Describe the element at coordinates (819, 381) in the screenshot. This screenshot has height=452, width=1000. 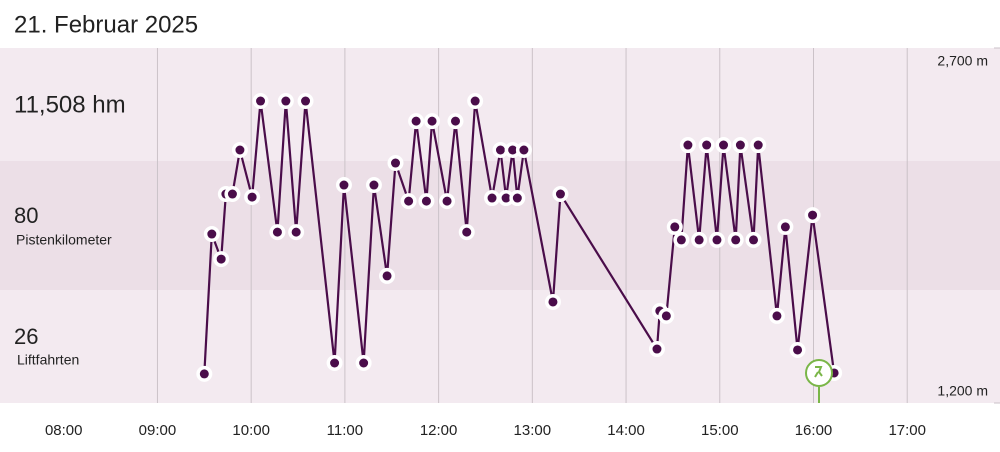
I see `marker-icon` at that location.